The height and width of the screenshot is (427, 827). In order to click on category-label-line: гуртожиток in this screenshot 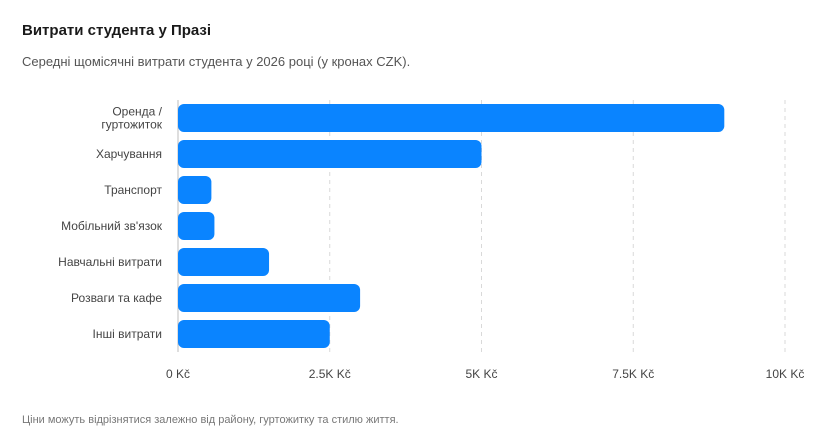, I will do `click(131, 125)`.